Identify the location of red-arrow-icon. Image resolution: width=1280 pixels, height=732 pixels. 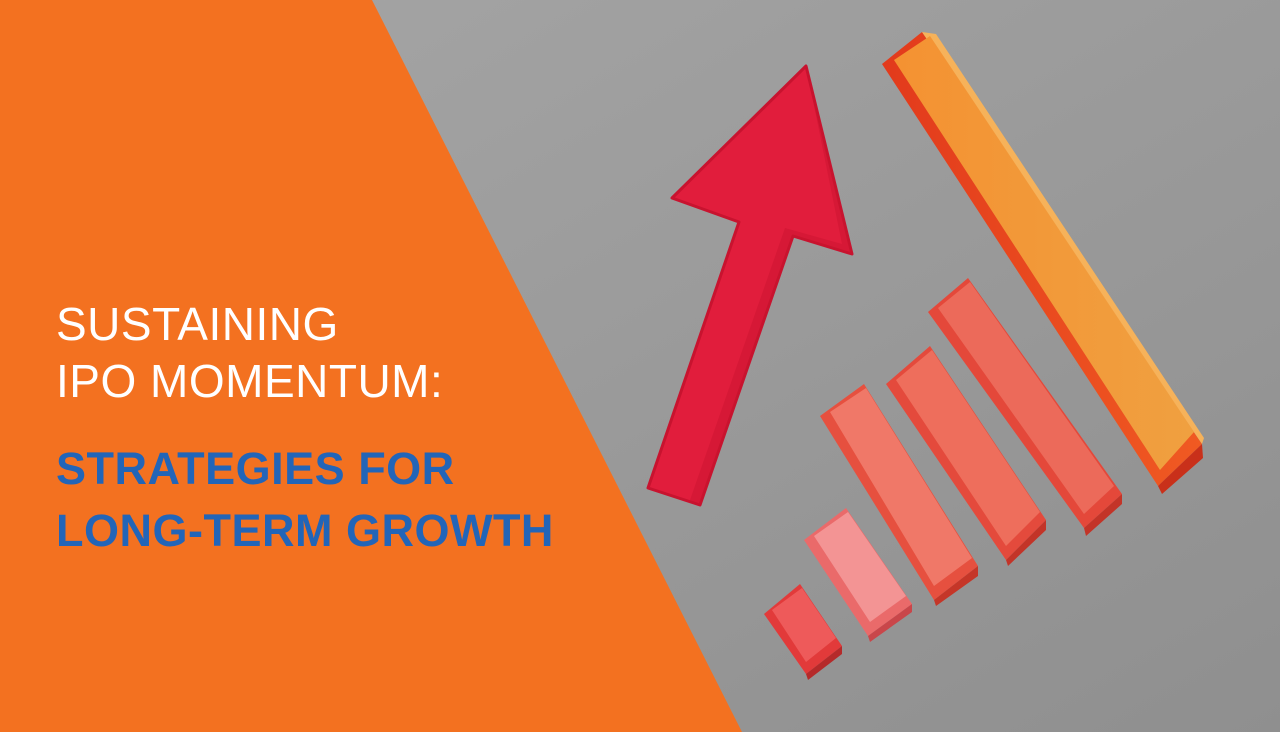
(750, 285).